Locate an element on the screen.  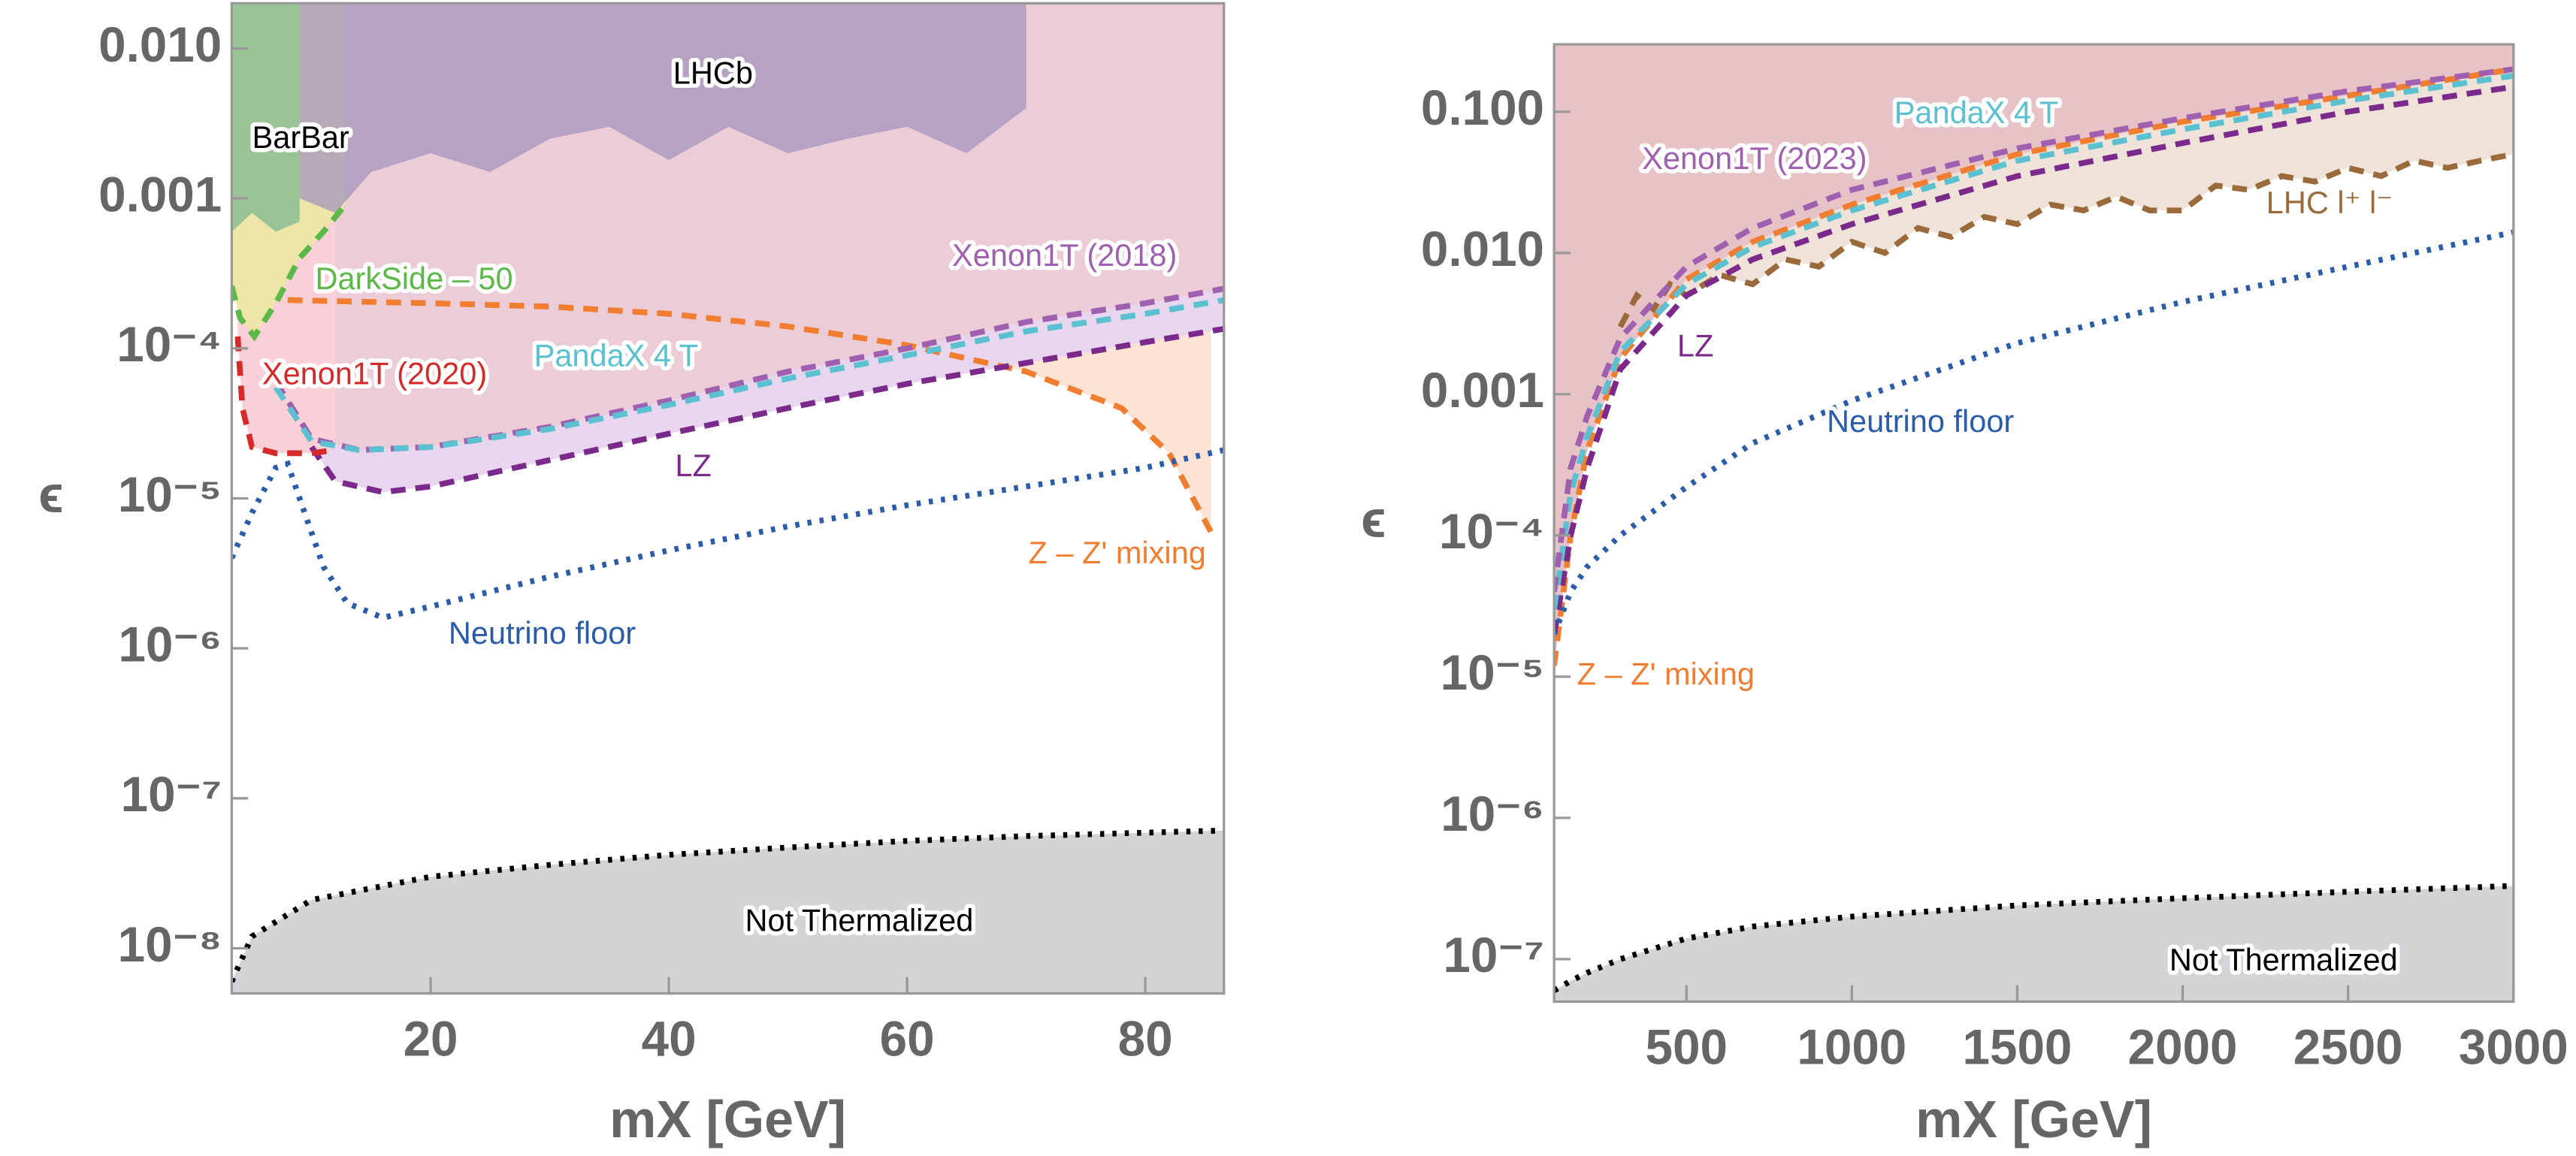
x-tick-label: 1500 is located at coordinates (2018, 1046).